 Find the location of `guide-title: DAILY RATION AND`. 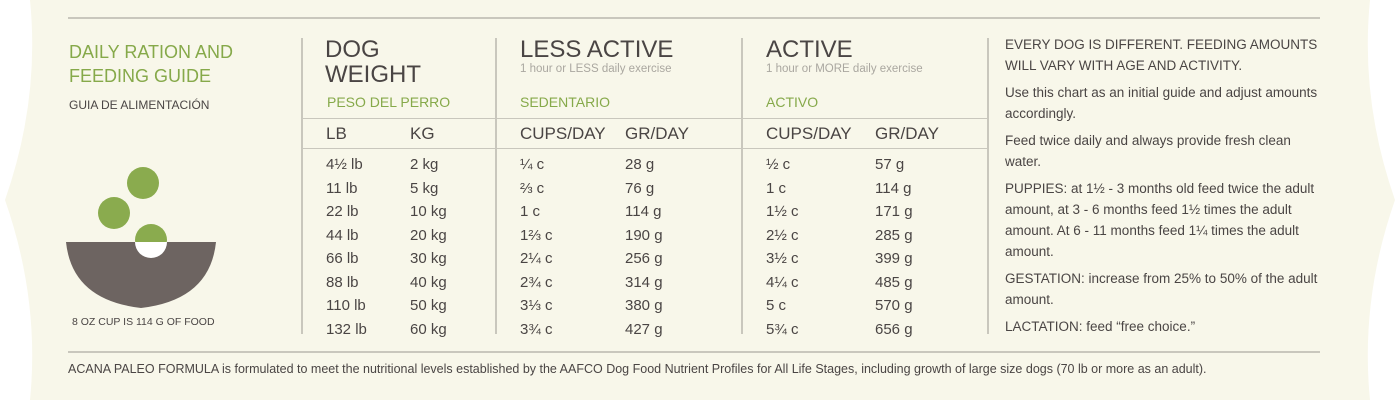

guide-title: DAILY RATION AND is located at coordinates (151, 52).